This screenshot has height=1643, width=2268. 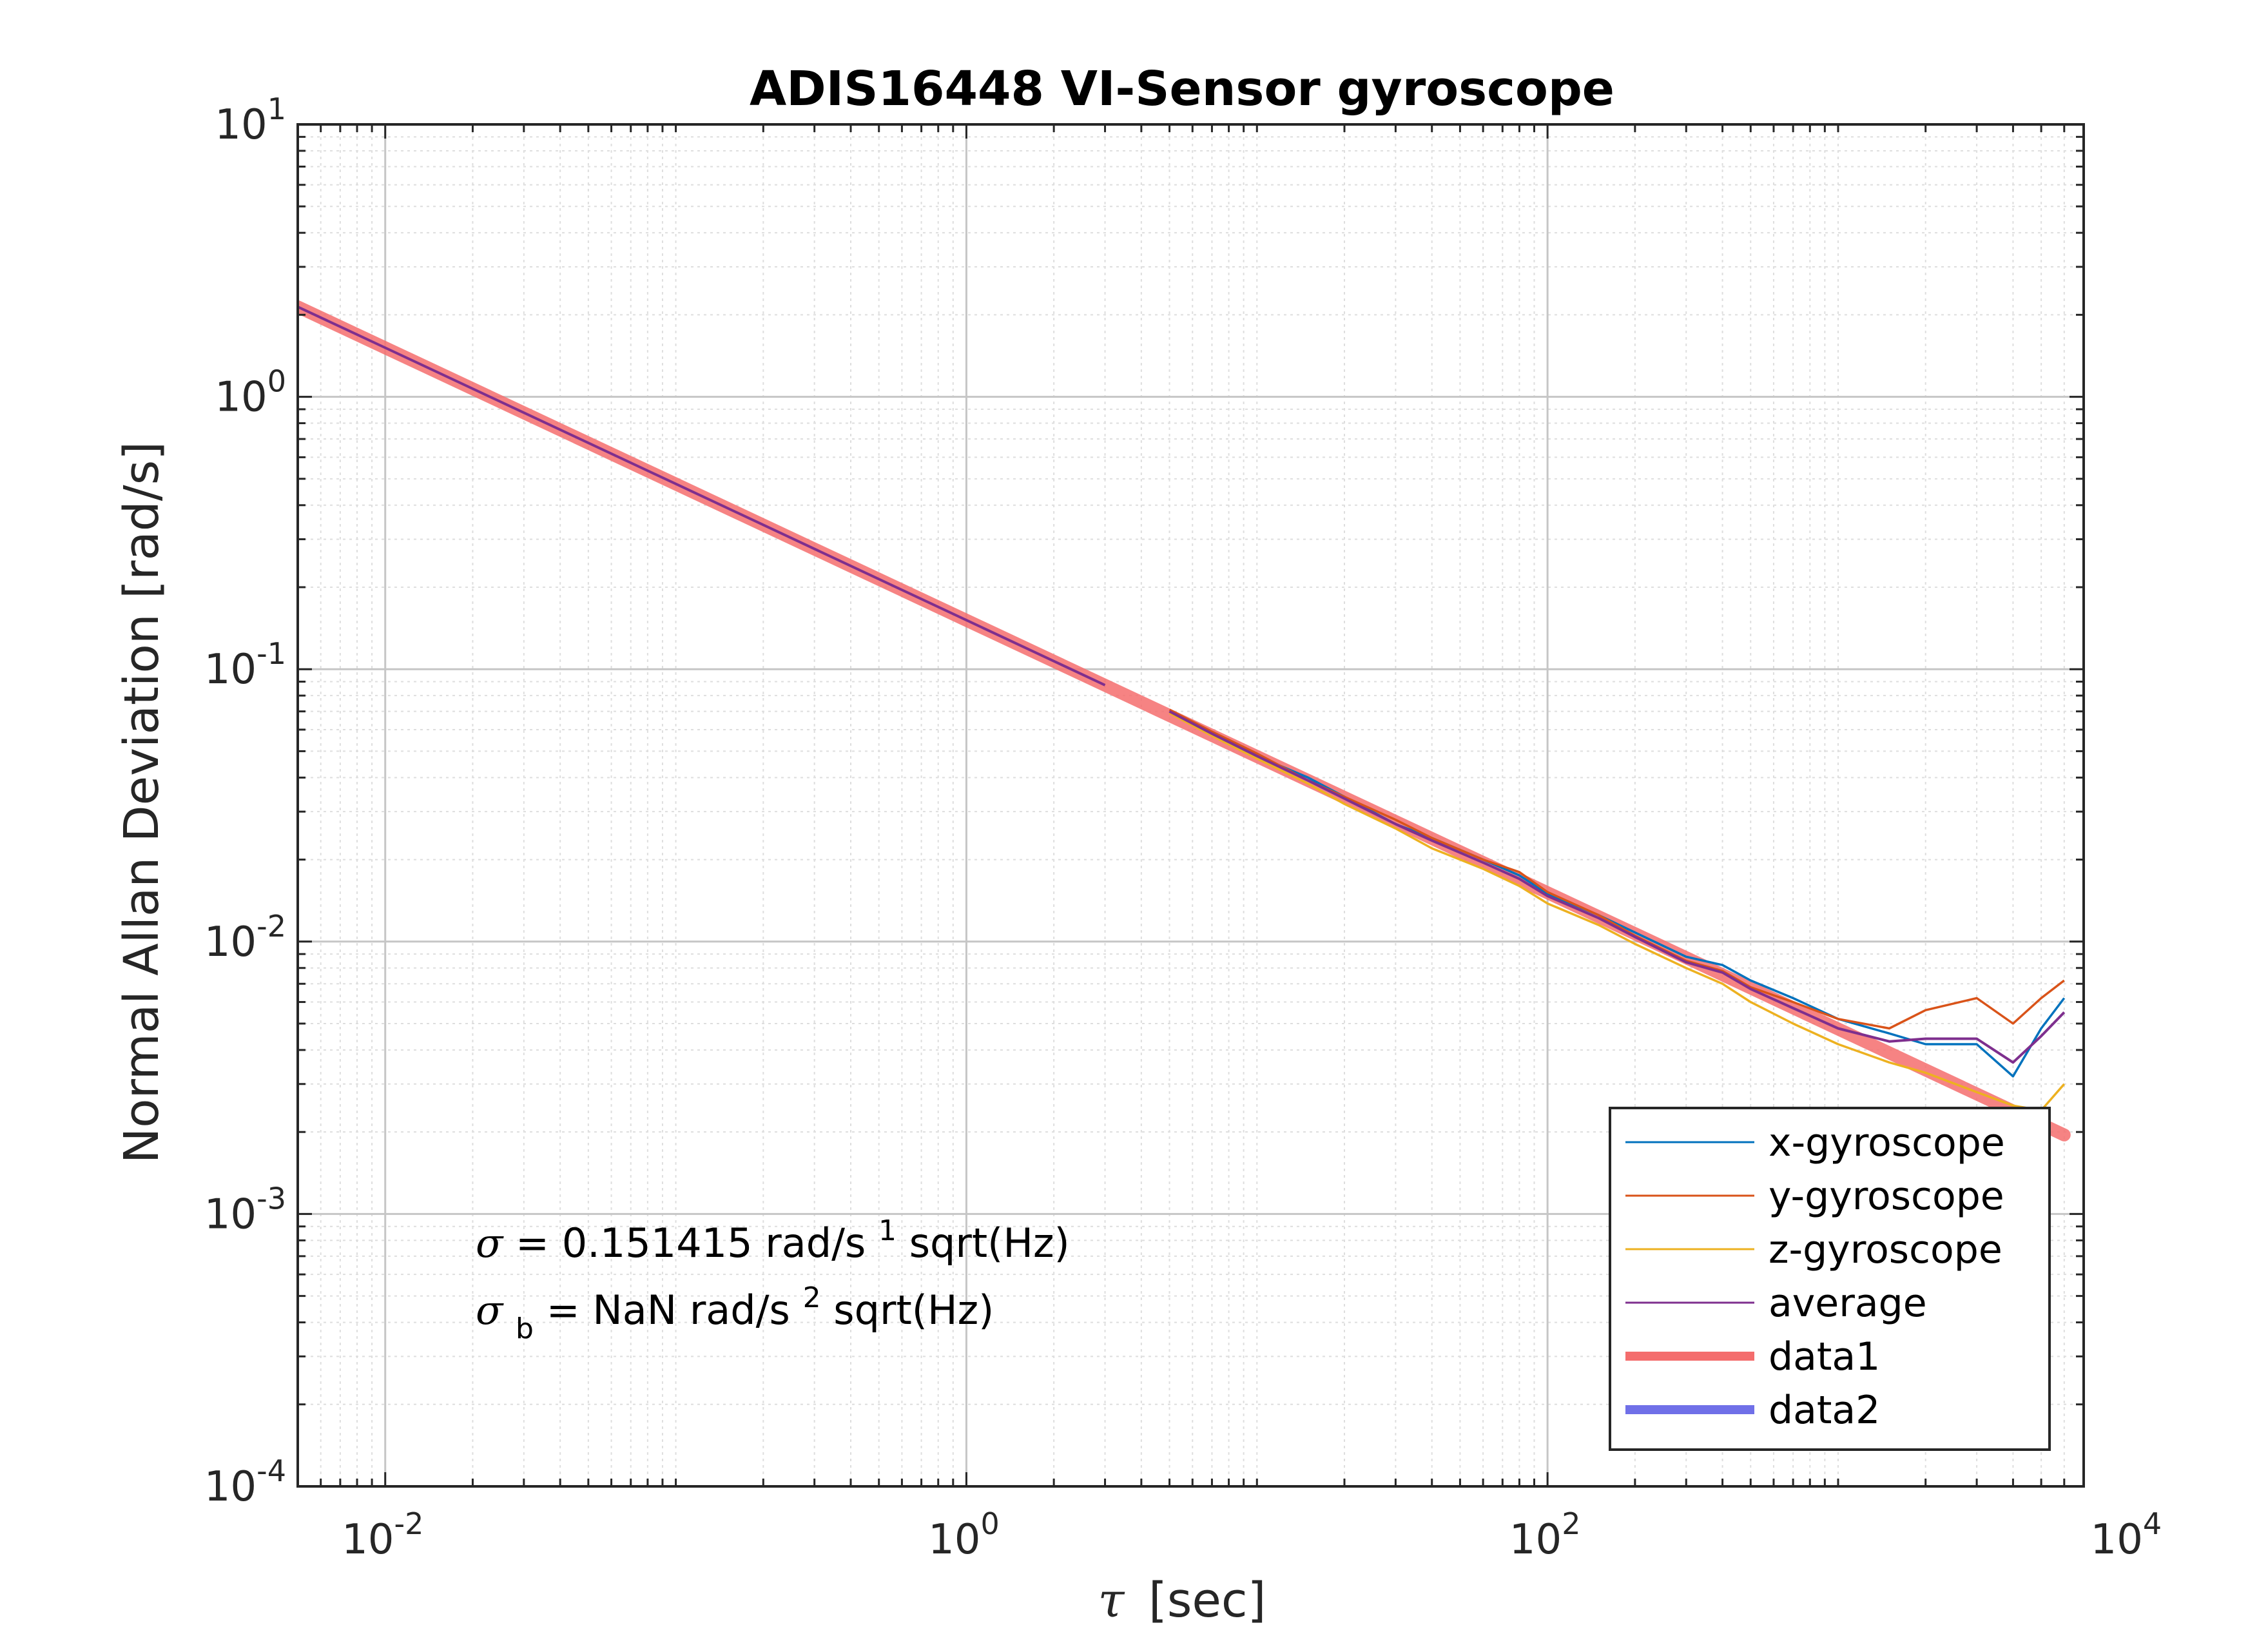 I want to click on series-line-z-gyroscope, so click(x=1617, y=912).